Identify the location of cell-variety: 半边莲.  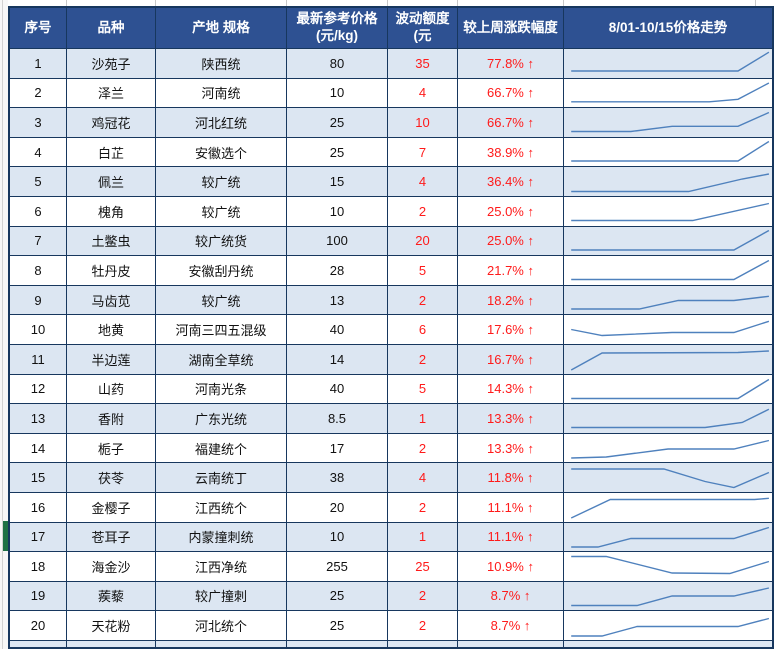
(111, 359).